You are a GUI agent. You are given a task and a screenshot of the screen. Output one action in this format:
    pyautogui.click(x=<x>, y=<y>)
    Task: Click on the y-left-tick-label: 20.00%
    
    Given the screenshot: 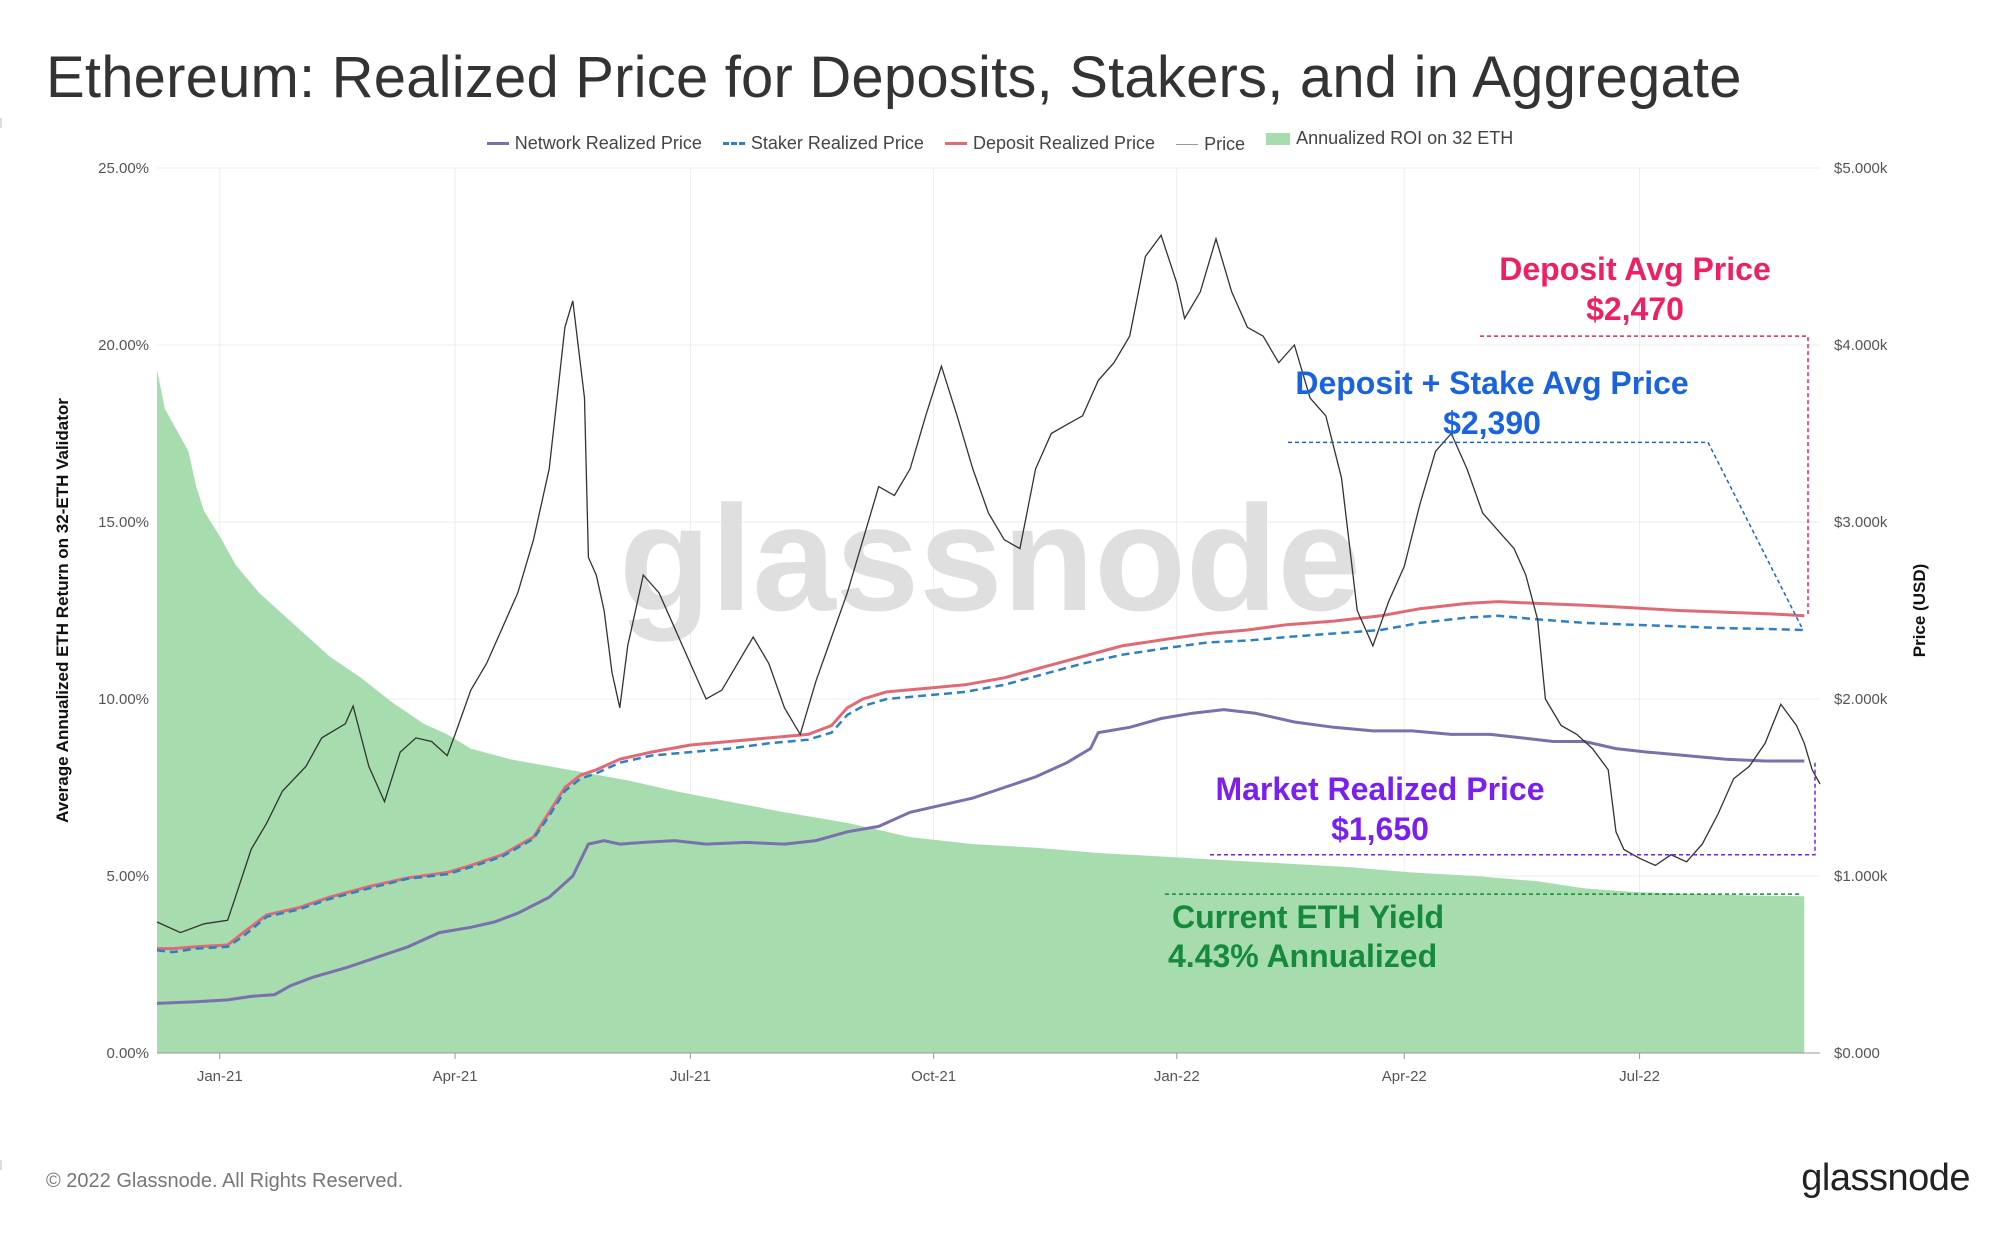 What is the action you would take?
    pyautogui.click(x=123, y=345)
    